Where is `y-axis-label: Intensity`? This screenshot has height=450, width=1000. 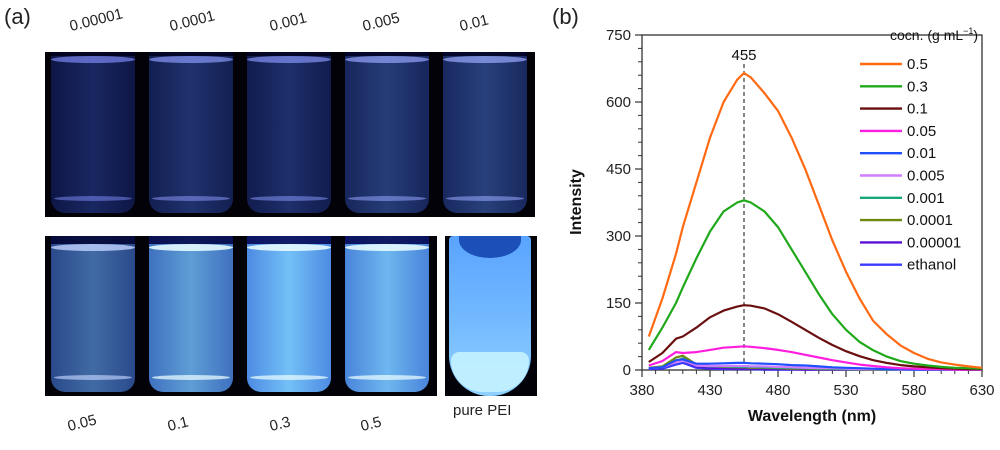 y-axis-label: Intensity is located at coordinates (576, 202).